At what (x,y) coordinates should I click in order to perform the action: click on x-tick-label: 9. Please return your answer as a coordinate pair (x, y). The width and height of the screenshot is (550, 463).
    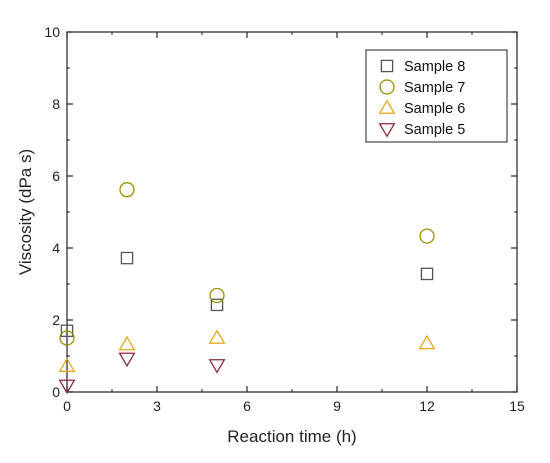
    Looking at the image, I should click on (337, 406).